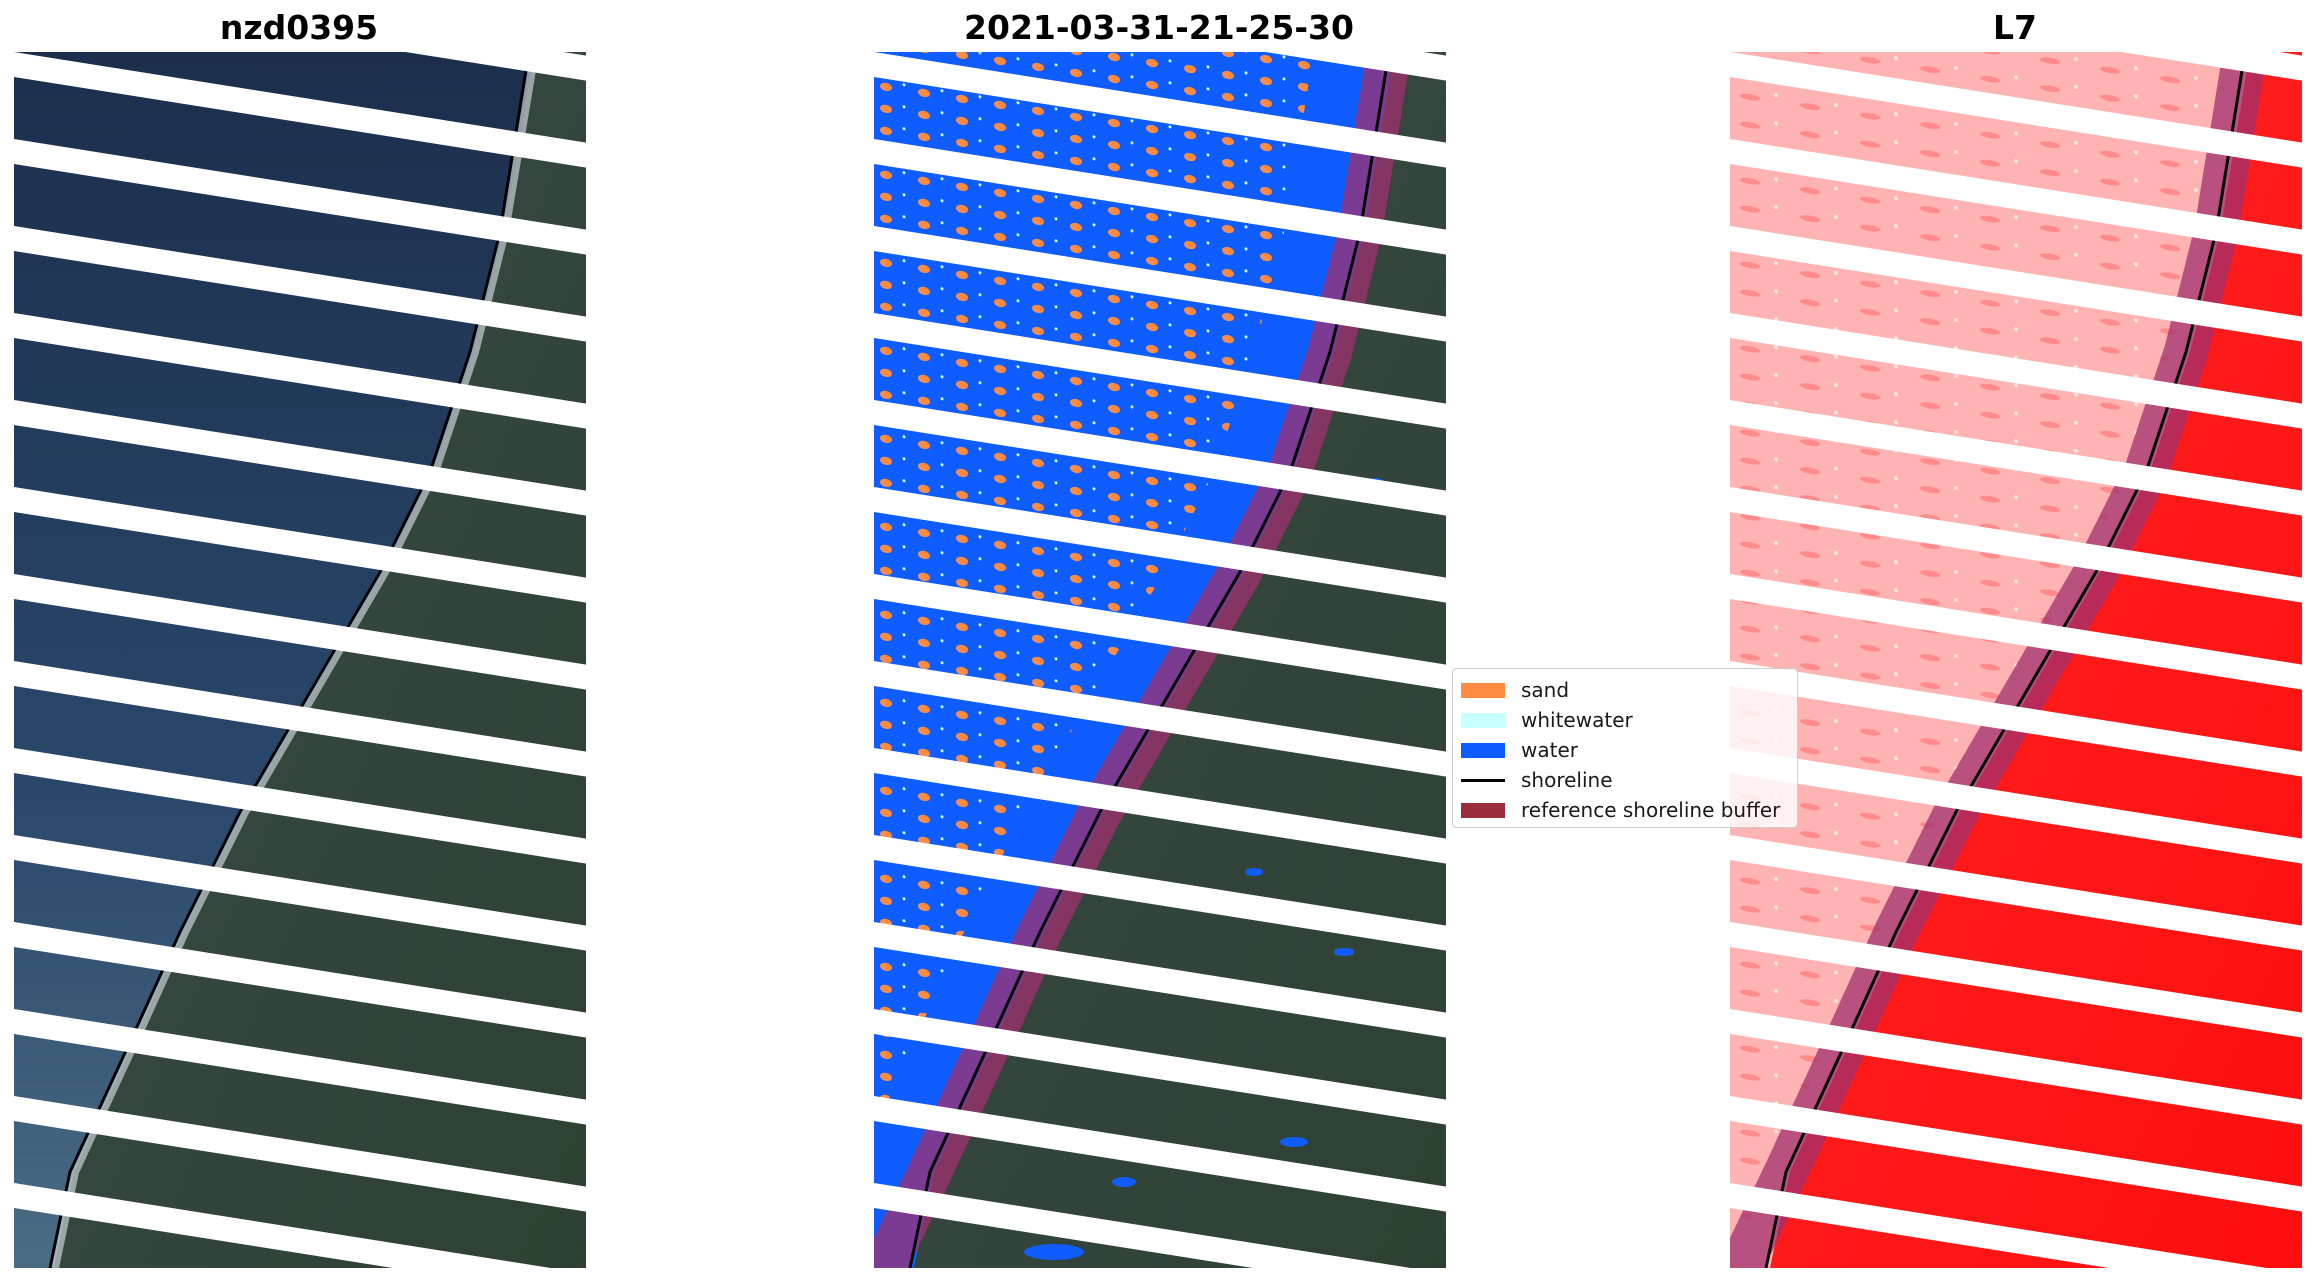  I want to click on legend-label-whitewater: whitewater, so click(1577, 720).